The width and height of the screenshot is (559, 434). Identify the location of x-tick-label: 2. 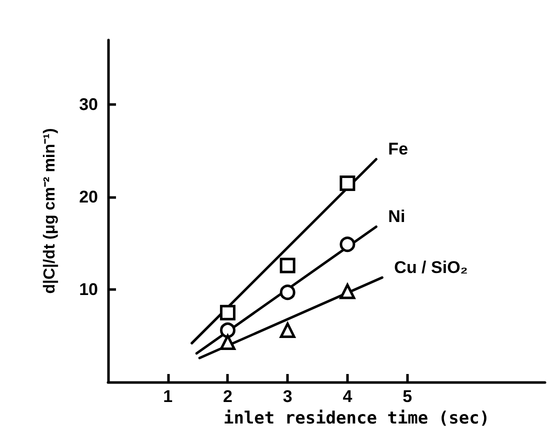
(227, 396).